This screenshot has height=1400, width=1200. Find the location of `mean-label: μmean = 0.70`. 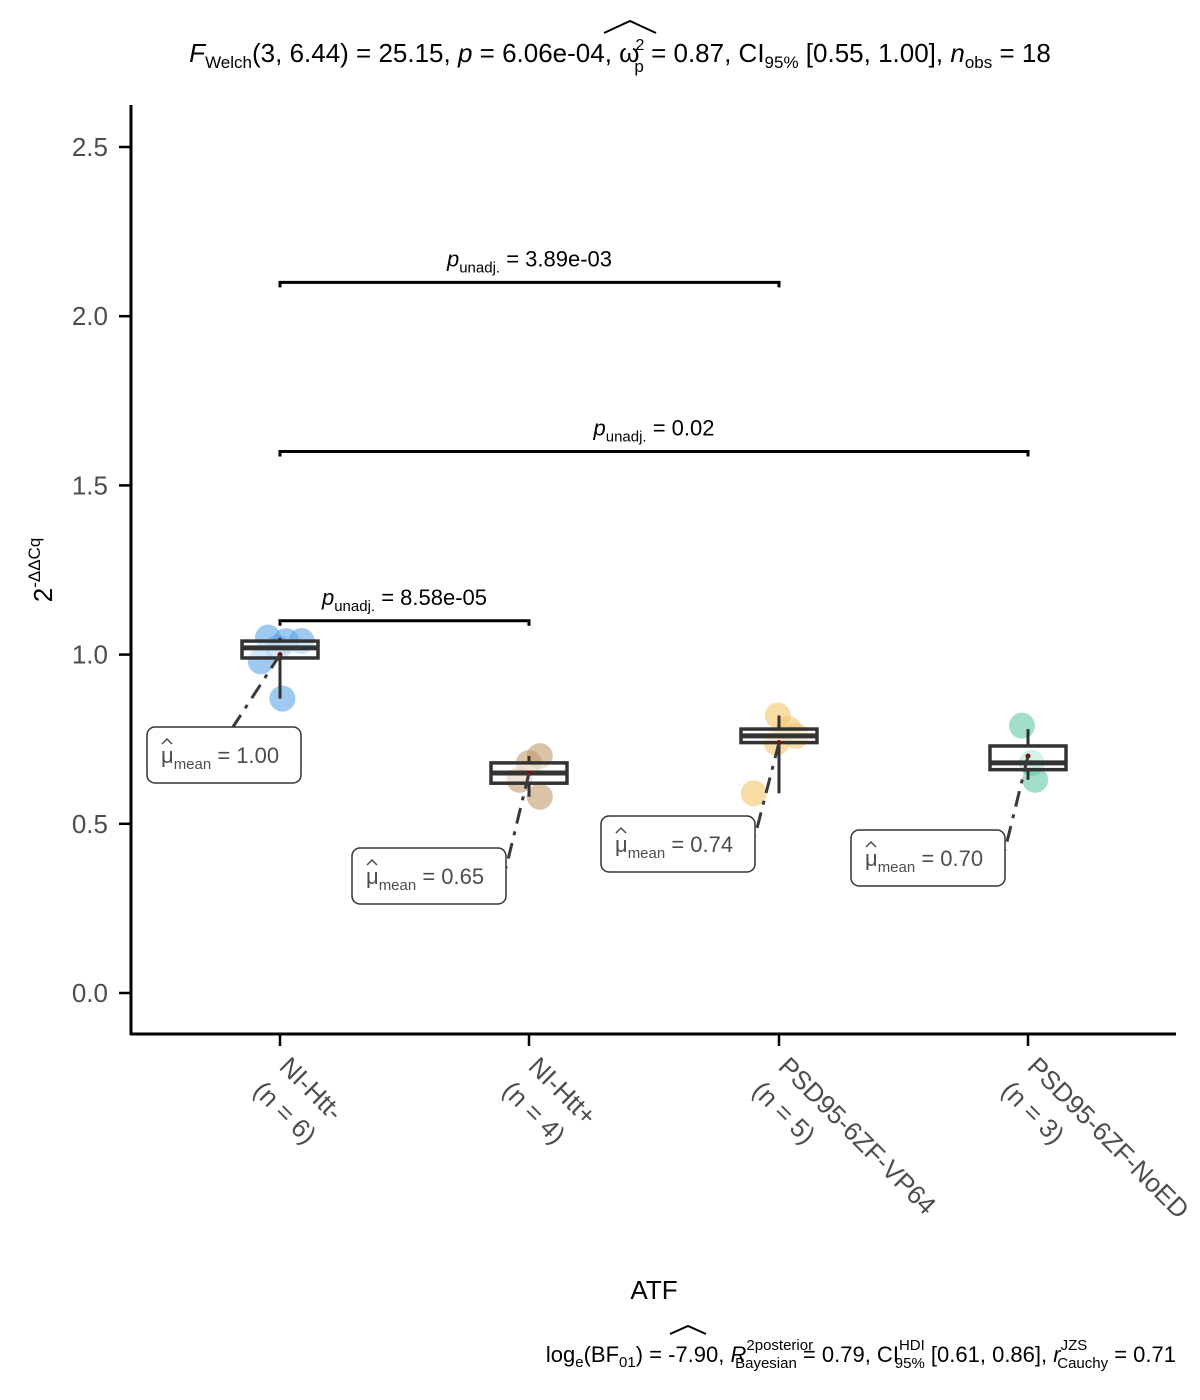

mean-label: μmean = 0.70 is located at coordinates (924, 861).